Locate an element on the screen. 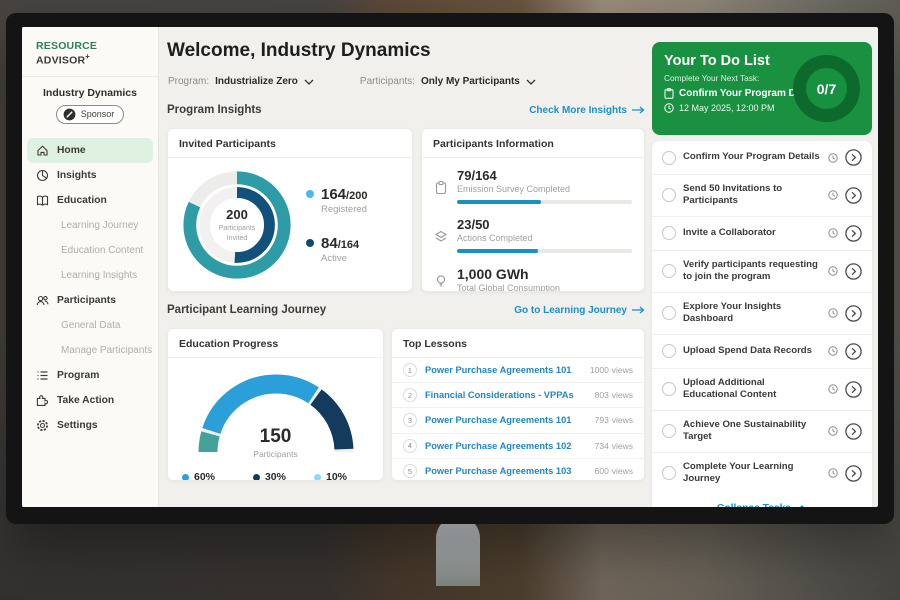 The image size is (900, 600). go-to-learning-journey-link: Go to Learning Journey is located at coordinates (579, 310).